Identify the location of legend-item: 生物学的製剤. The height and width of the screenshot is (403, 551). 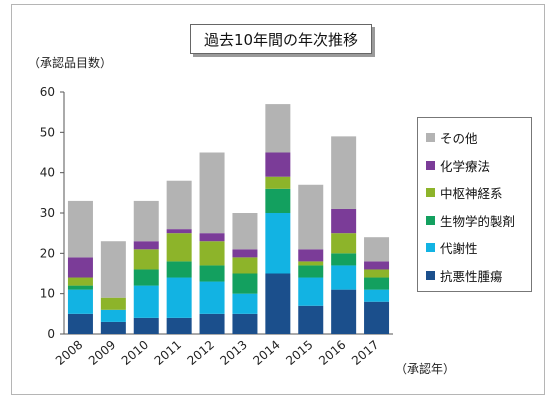
(470, 220).